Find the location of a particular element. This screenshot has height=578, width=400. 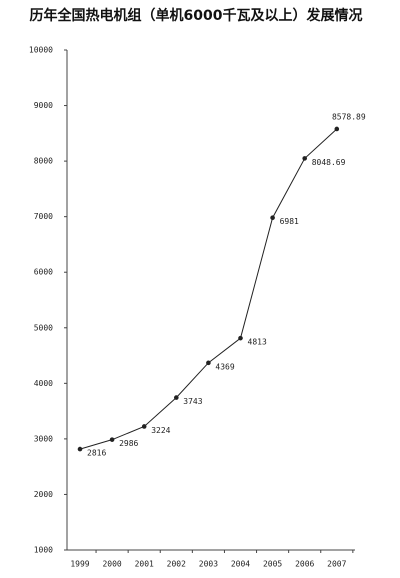

x-tick-label: 2007 is located at coordinates (336, 564).